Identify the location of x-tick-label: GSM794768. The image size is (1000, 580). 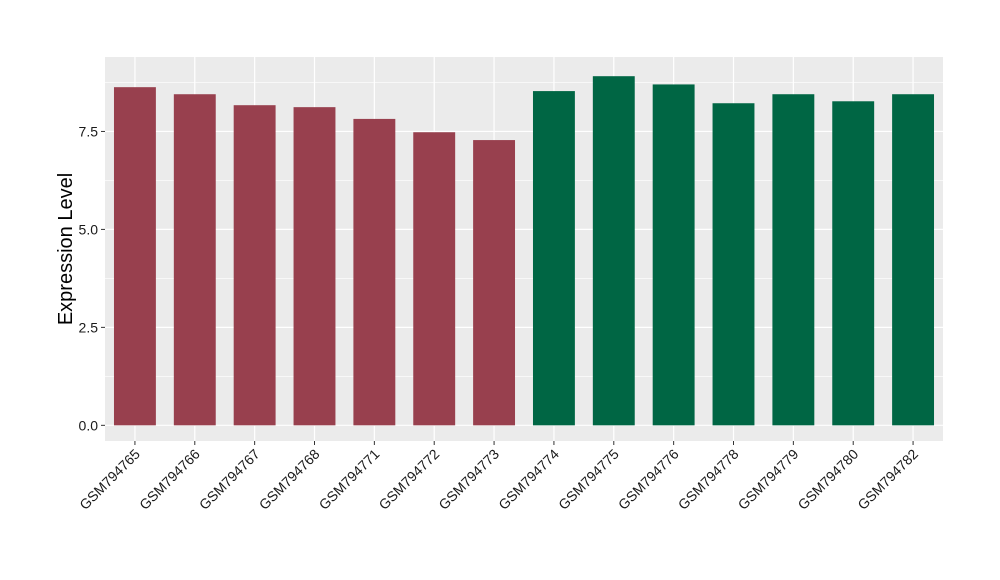
(289, 479).